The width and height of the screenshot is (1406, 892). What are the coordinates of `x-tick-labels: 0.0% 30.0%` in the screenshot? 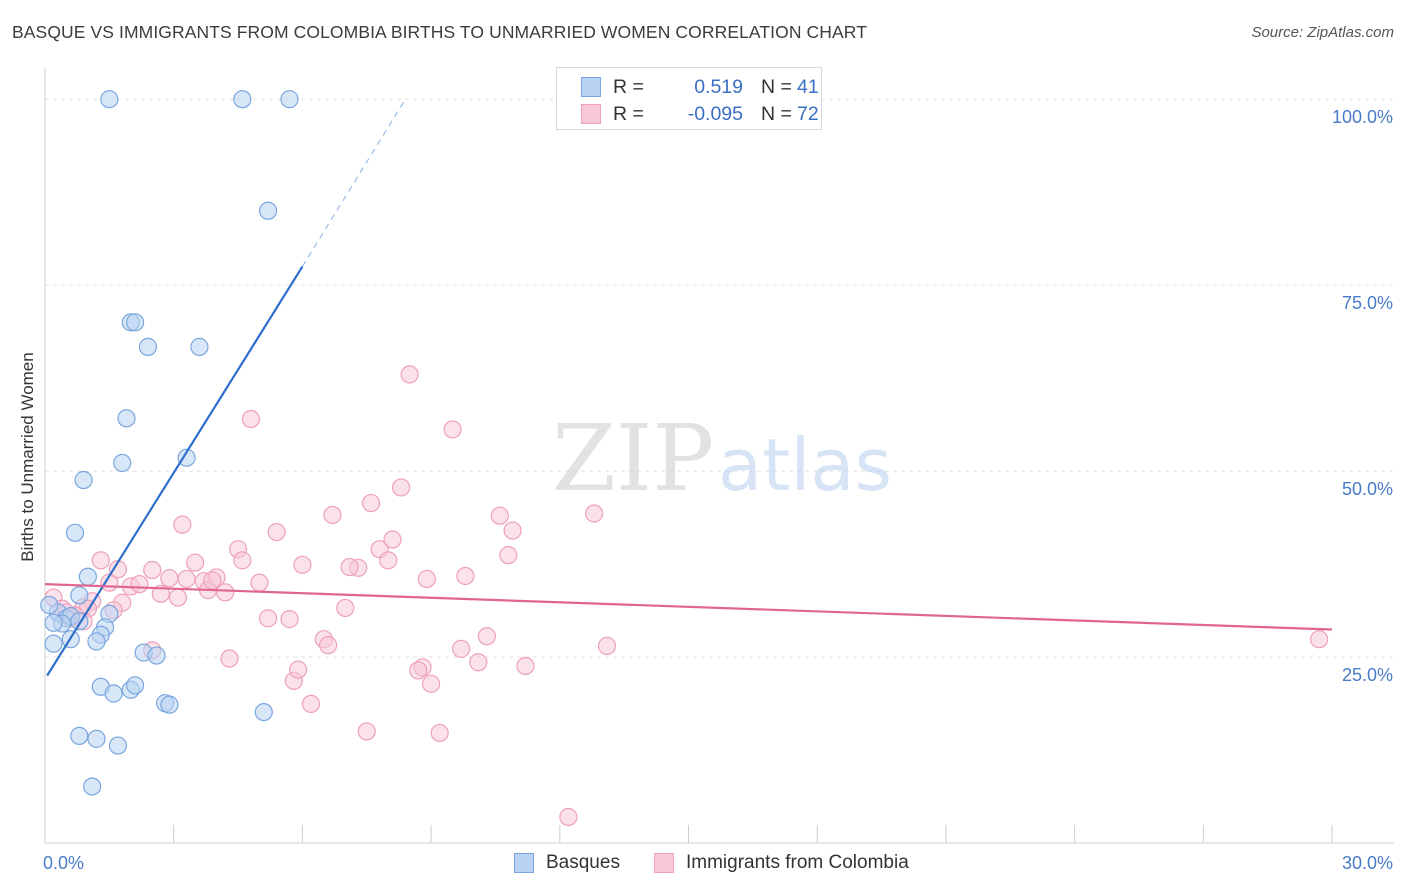 It's located at (718, 863).